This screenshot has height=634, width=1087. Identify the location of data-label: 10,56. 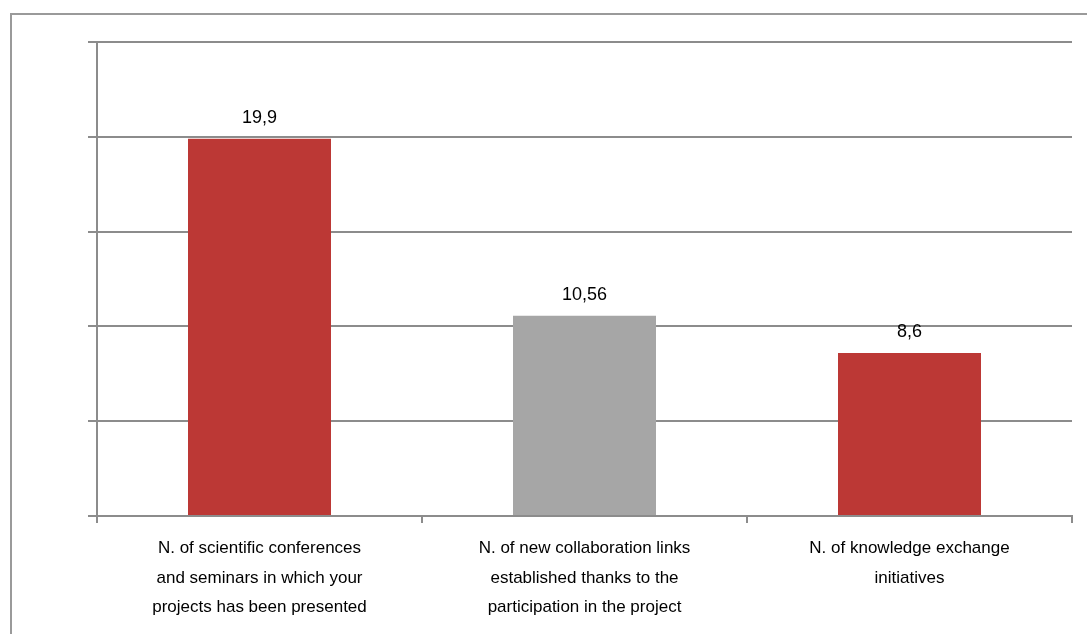
(584, 293).